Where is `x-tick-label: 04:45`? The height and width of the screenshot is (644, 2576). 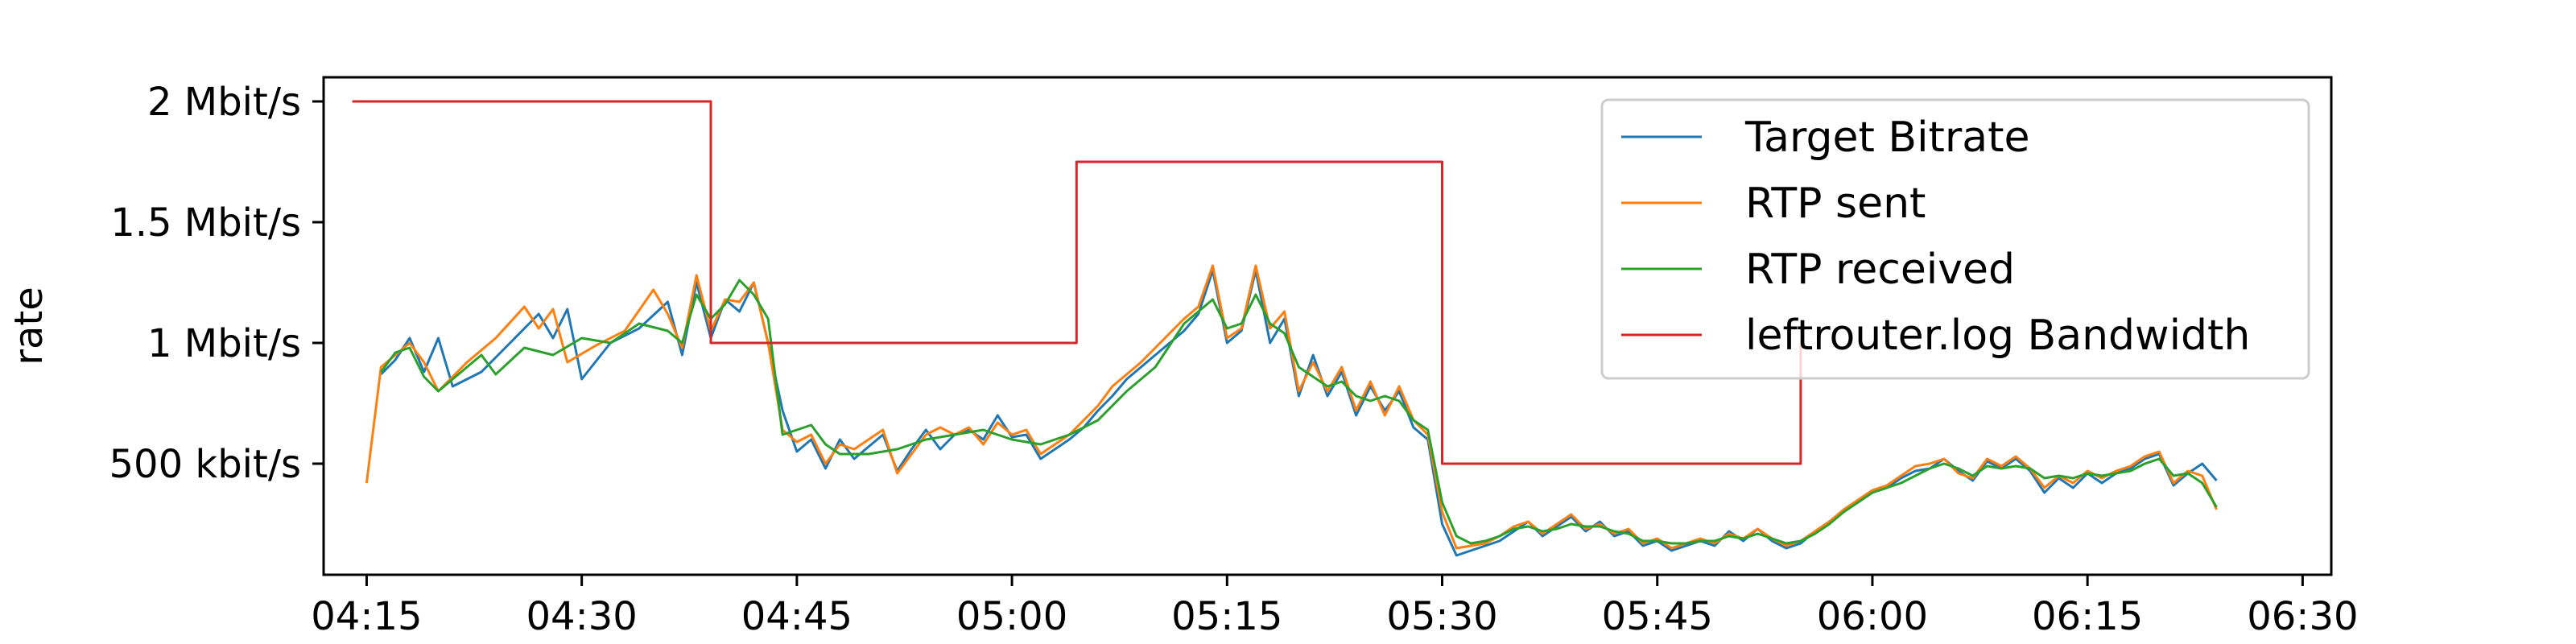
x-tick-label: 04:45 is located at coordinates (796, 616).